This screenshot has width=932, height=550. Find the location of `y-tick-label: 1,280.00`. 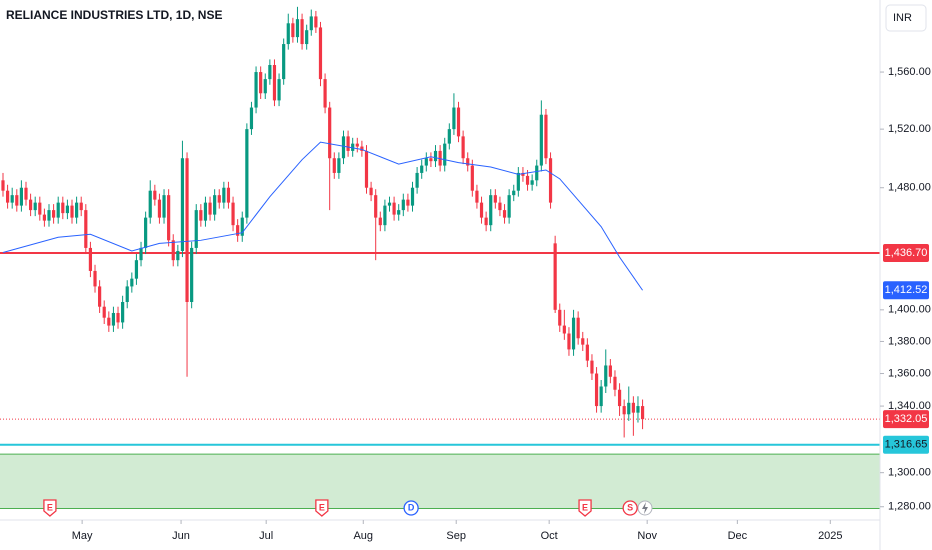

y-tick-label: 1,280.00 is located at coordinates (909, 507).